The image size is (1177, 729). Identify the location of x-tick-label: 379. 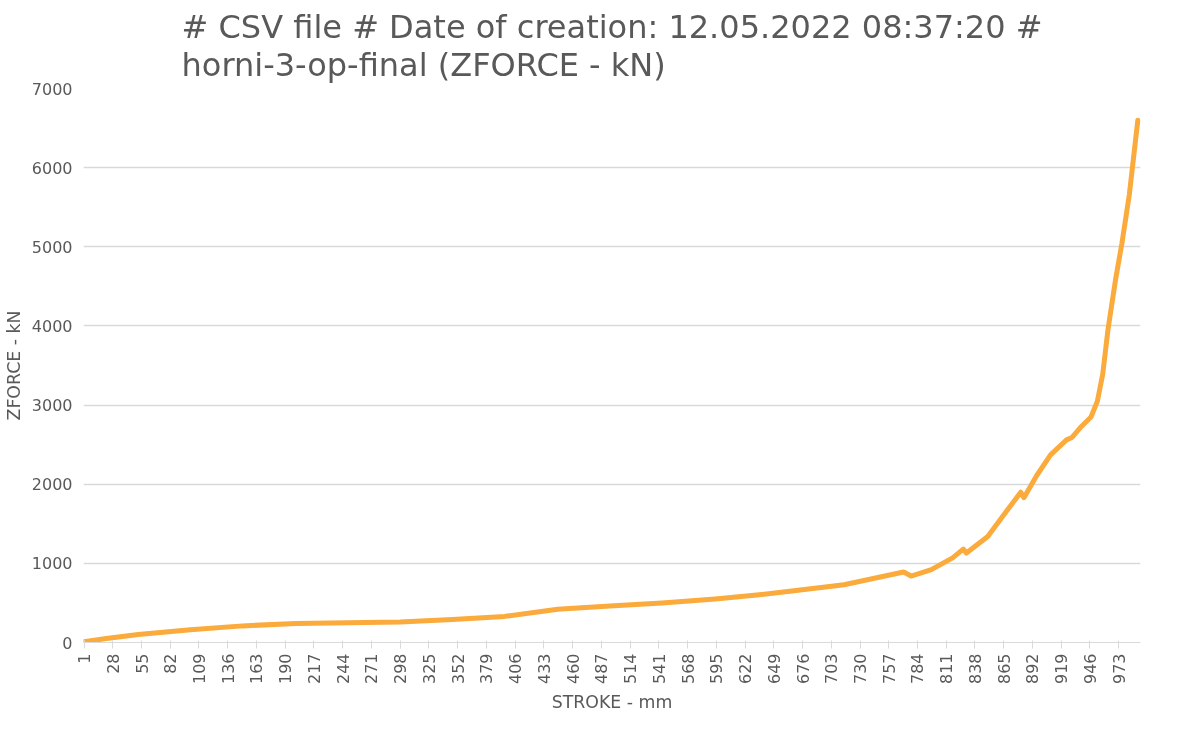
(487, 669).